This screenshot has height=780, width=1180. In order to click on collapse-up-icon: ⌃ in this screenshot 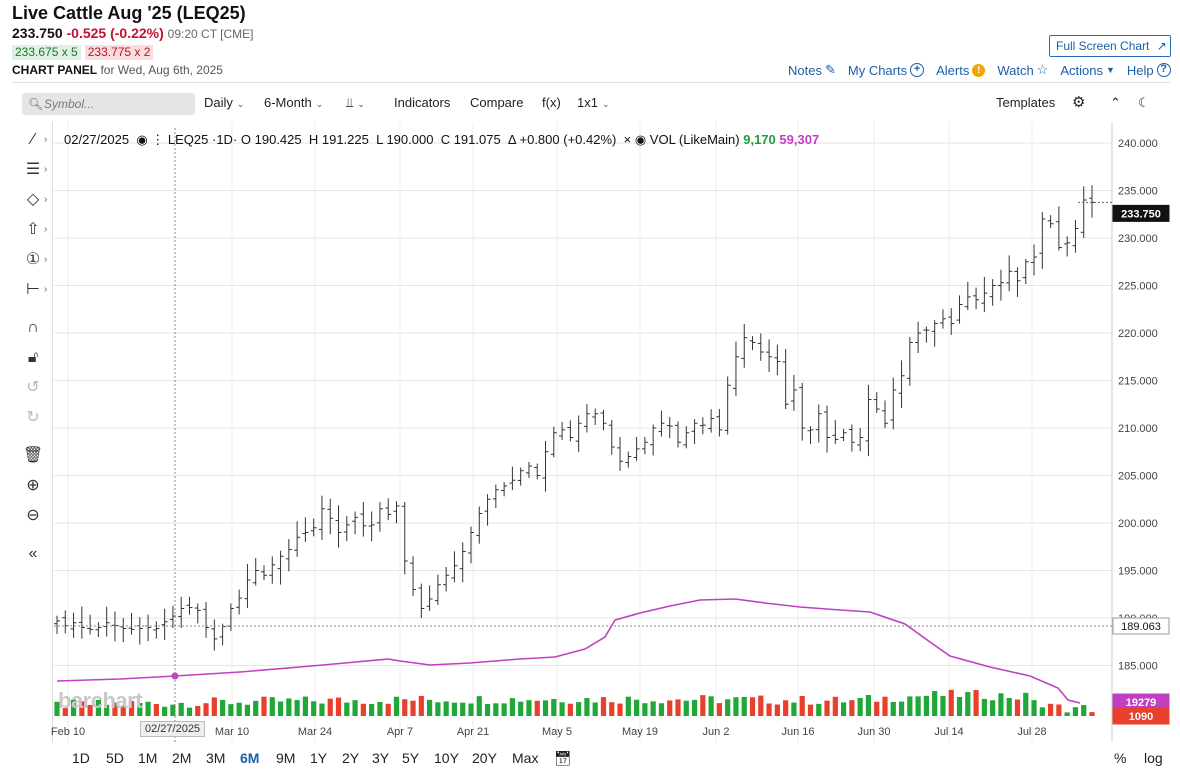, I will do `click(1115, 102)`.